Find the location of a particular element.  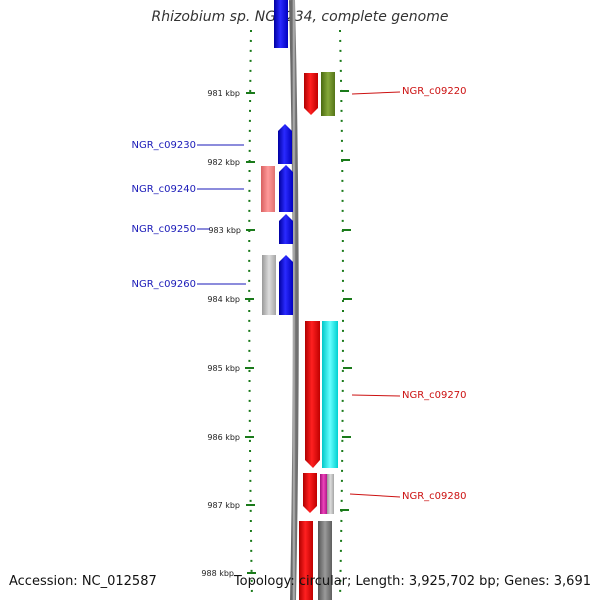

gene-box-magenta is located at coordinates (323, 494).